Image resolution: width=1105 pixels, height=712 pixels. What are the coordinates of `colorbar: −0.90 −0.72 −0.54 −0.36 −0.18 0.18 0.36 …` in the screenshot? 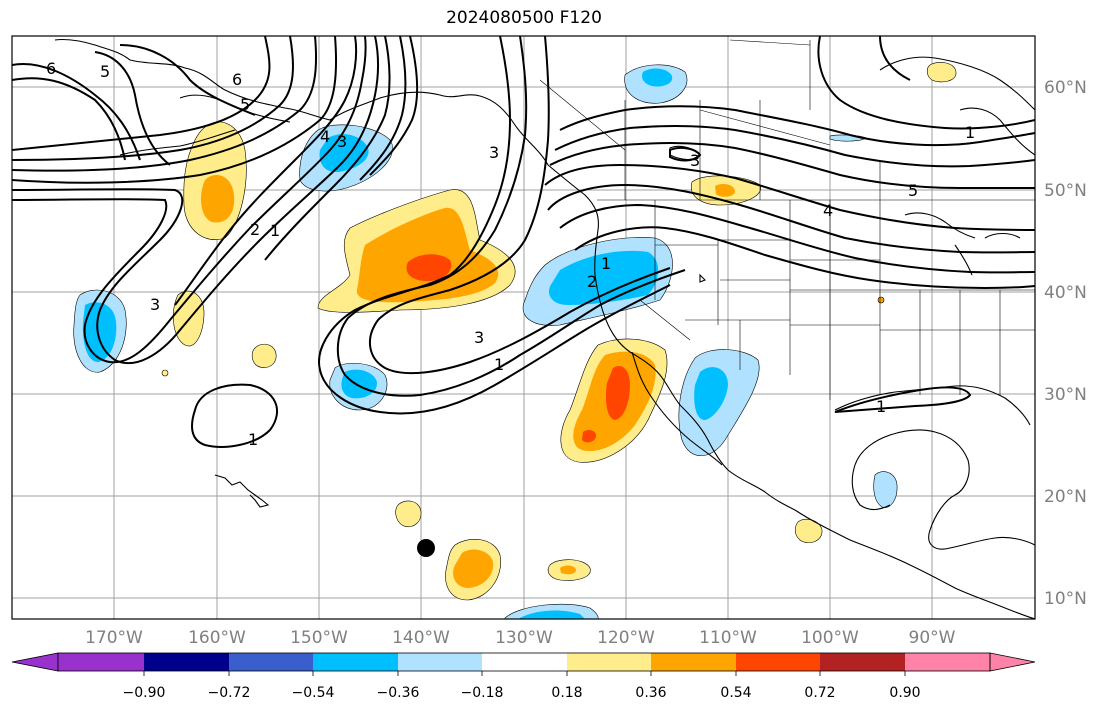 It's located at (523, 676).